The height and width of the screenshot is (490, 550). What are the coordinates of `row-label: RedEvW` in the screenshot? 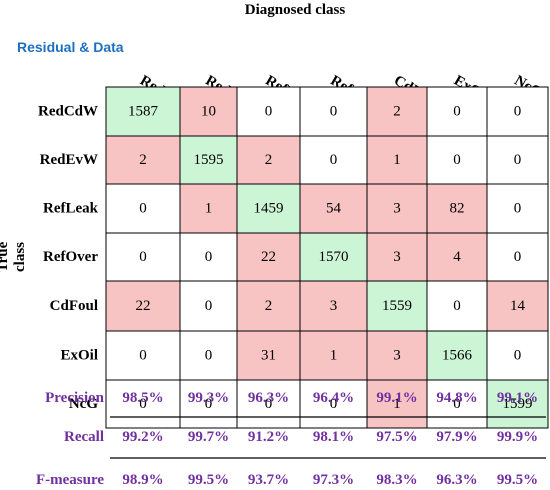 It's located at (69, 160).